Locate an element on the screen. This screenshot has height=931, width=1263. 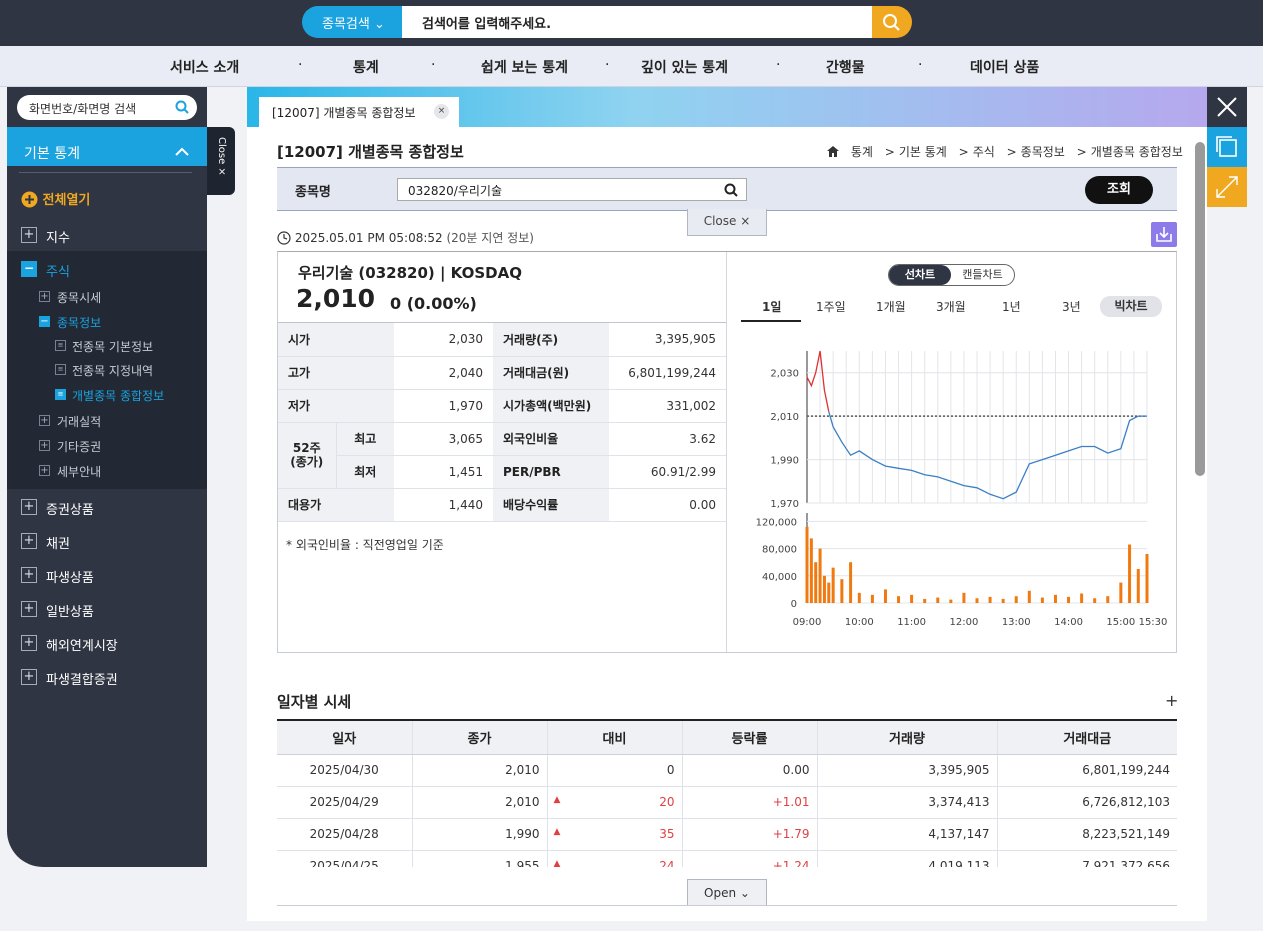
nav-item-service: 서비스 소개 is located at coordinates (205, 68).